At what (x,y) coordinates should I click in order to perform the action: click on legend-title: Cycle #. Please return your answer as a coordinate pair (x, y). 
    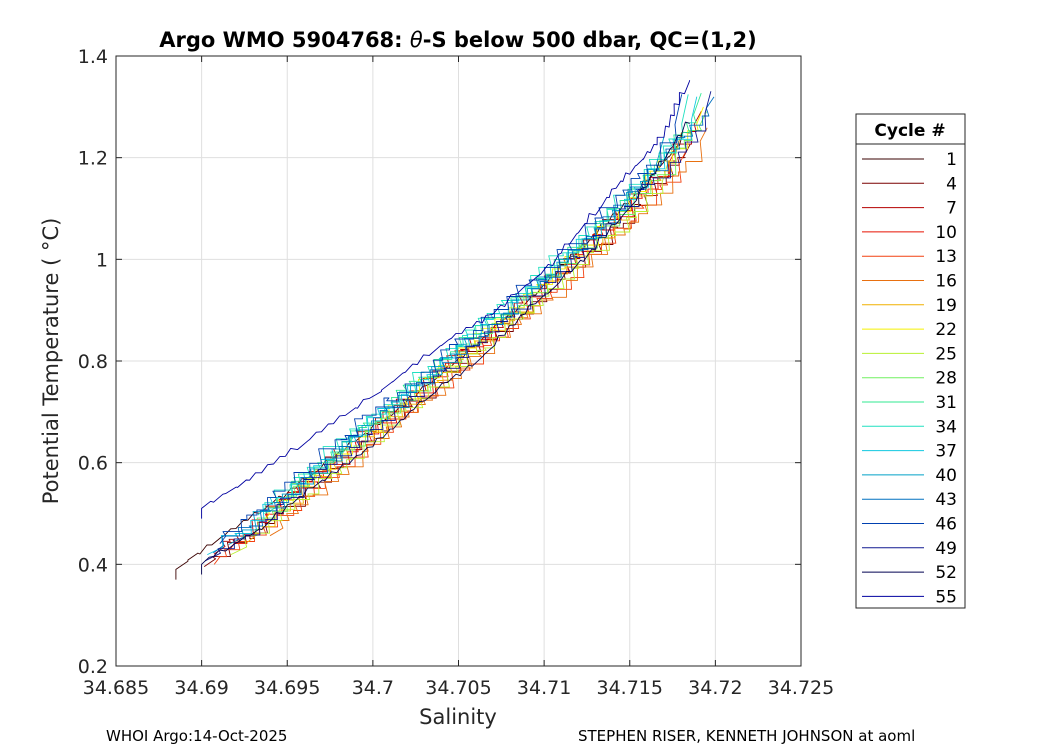
    Looking at the image, I should click on (909, 131).